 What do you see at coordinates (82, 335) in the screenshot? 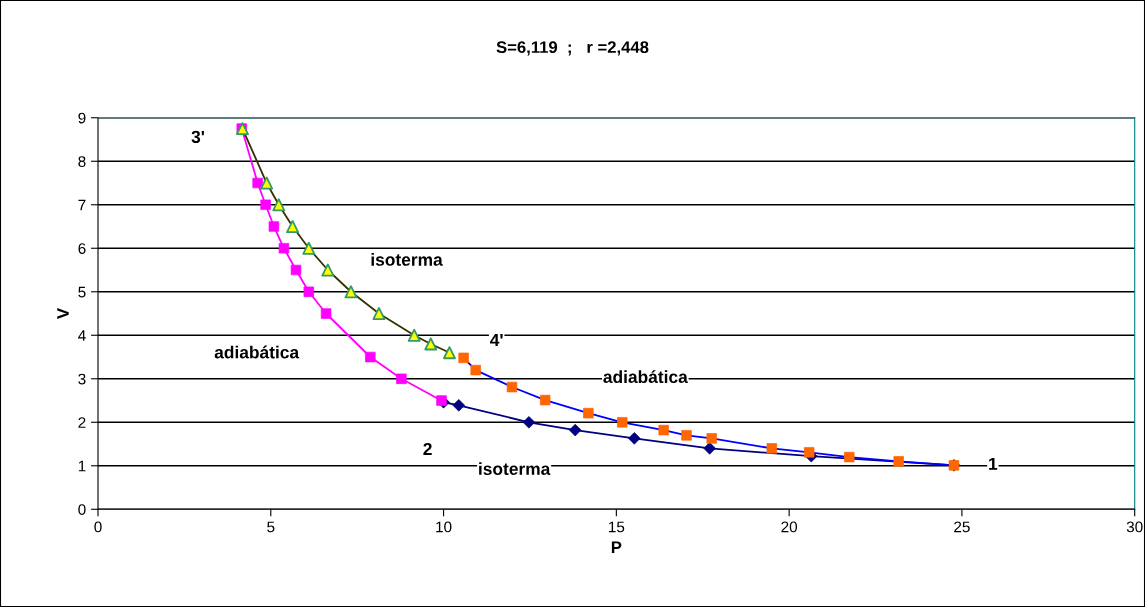
I see `y-tick-label: 4` at bounding box center [82, 335].